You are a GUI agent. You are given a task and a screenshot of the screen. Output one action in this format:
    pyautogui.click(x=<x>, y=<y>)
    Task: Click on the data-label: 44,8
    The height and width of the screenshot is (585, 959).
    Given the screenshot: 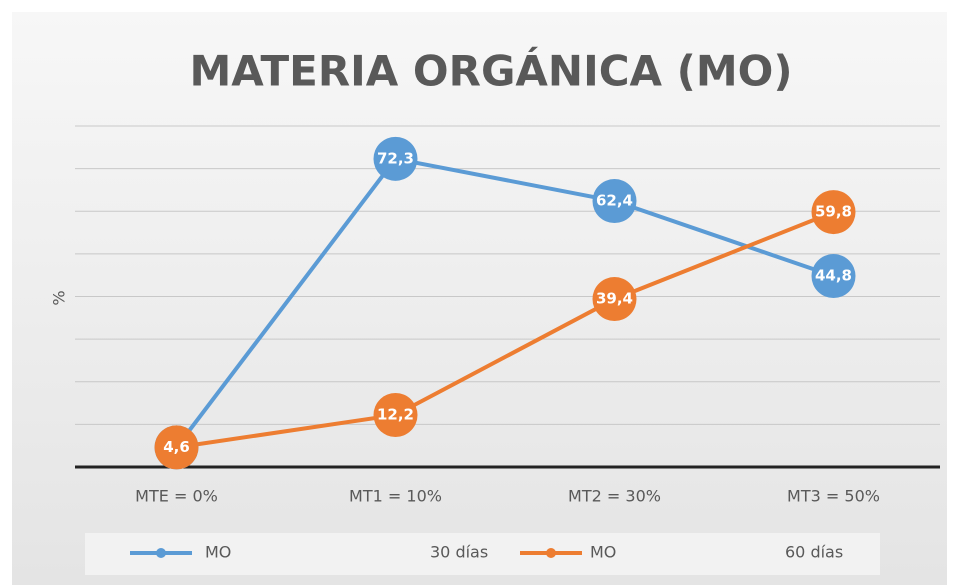 What is the action you would take?
    pyautogui.click(x=833, y=276)
    